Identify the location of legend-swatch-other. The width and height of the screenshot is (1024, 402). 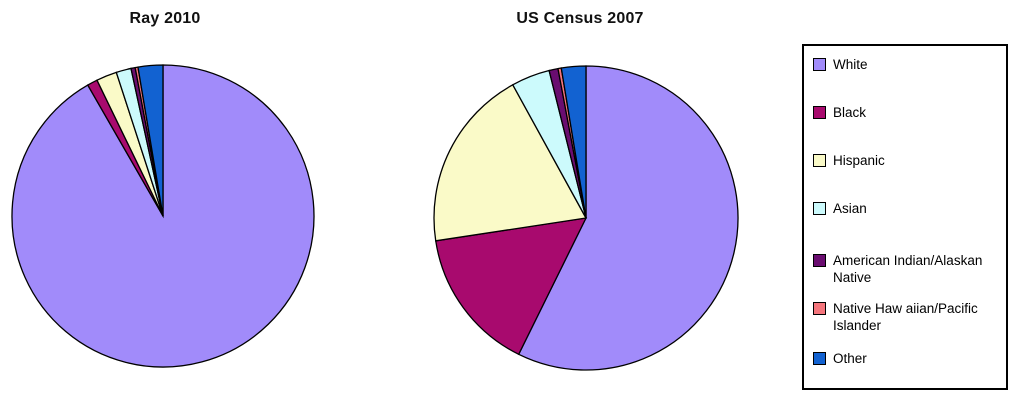
(819, 358).